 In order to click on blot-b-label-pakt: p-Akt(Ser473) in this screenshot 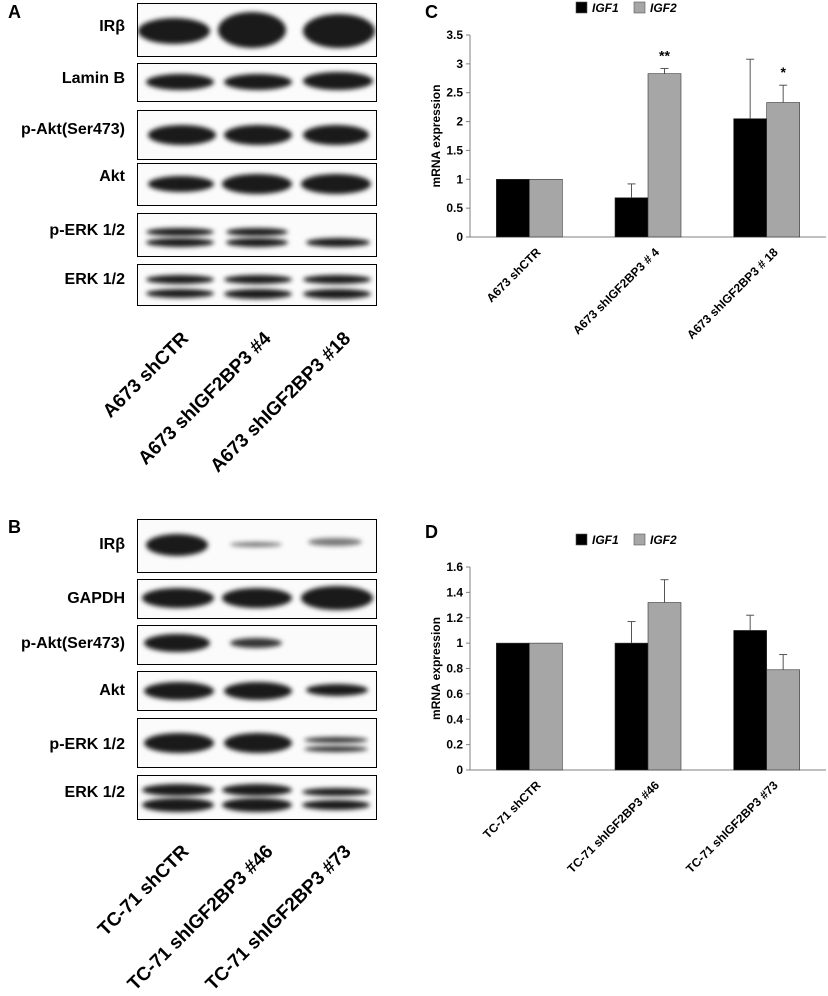, I will do `click(72, 643)`.